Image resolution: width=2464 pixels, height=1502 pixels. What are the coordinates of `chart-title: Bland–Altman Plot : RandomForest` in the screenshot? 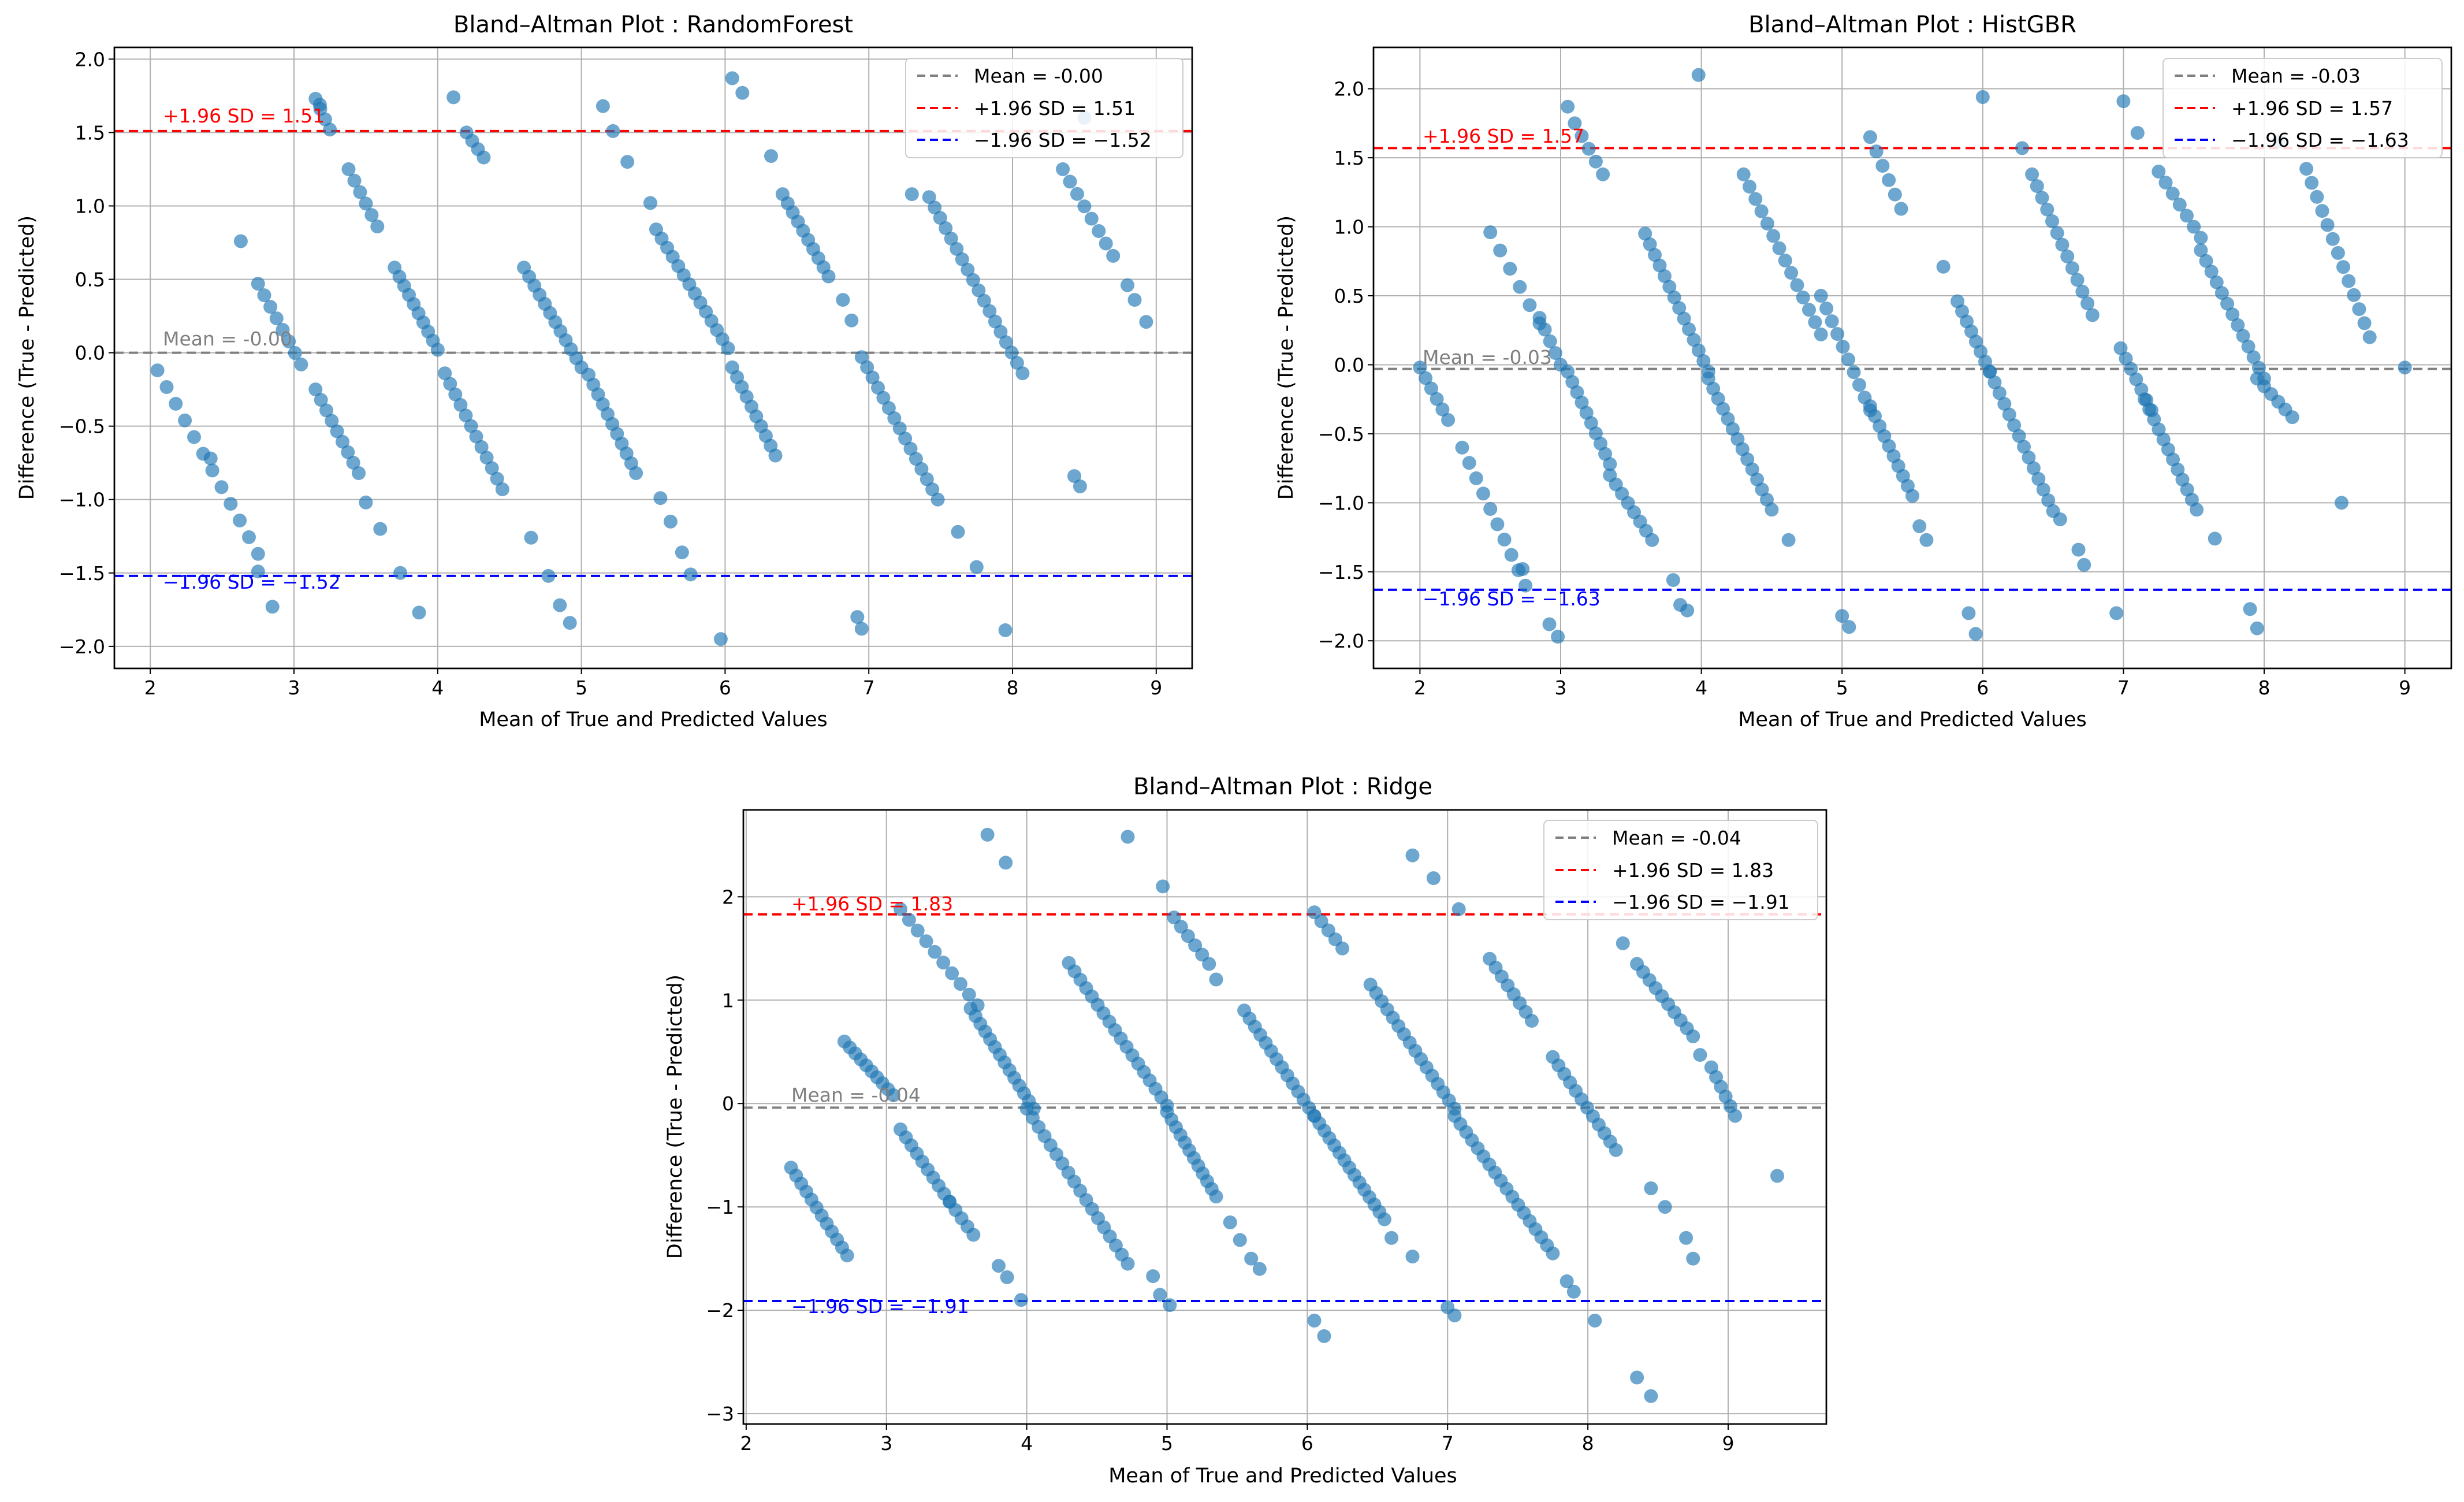 It's located at (653, 25).